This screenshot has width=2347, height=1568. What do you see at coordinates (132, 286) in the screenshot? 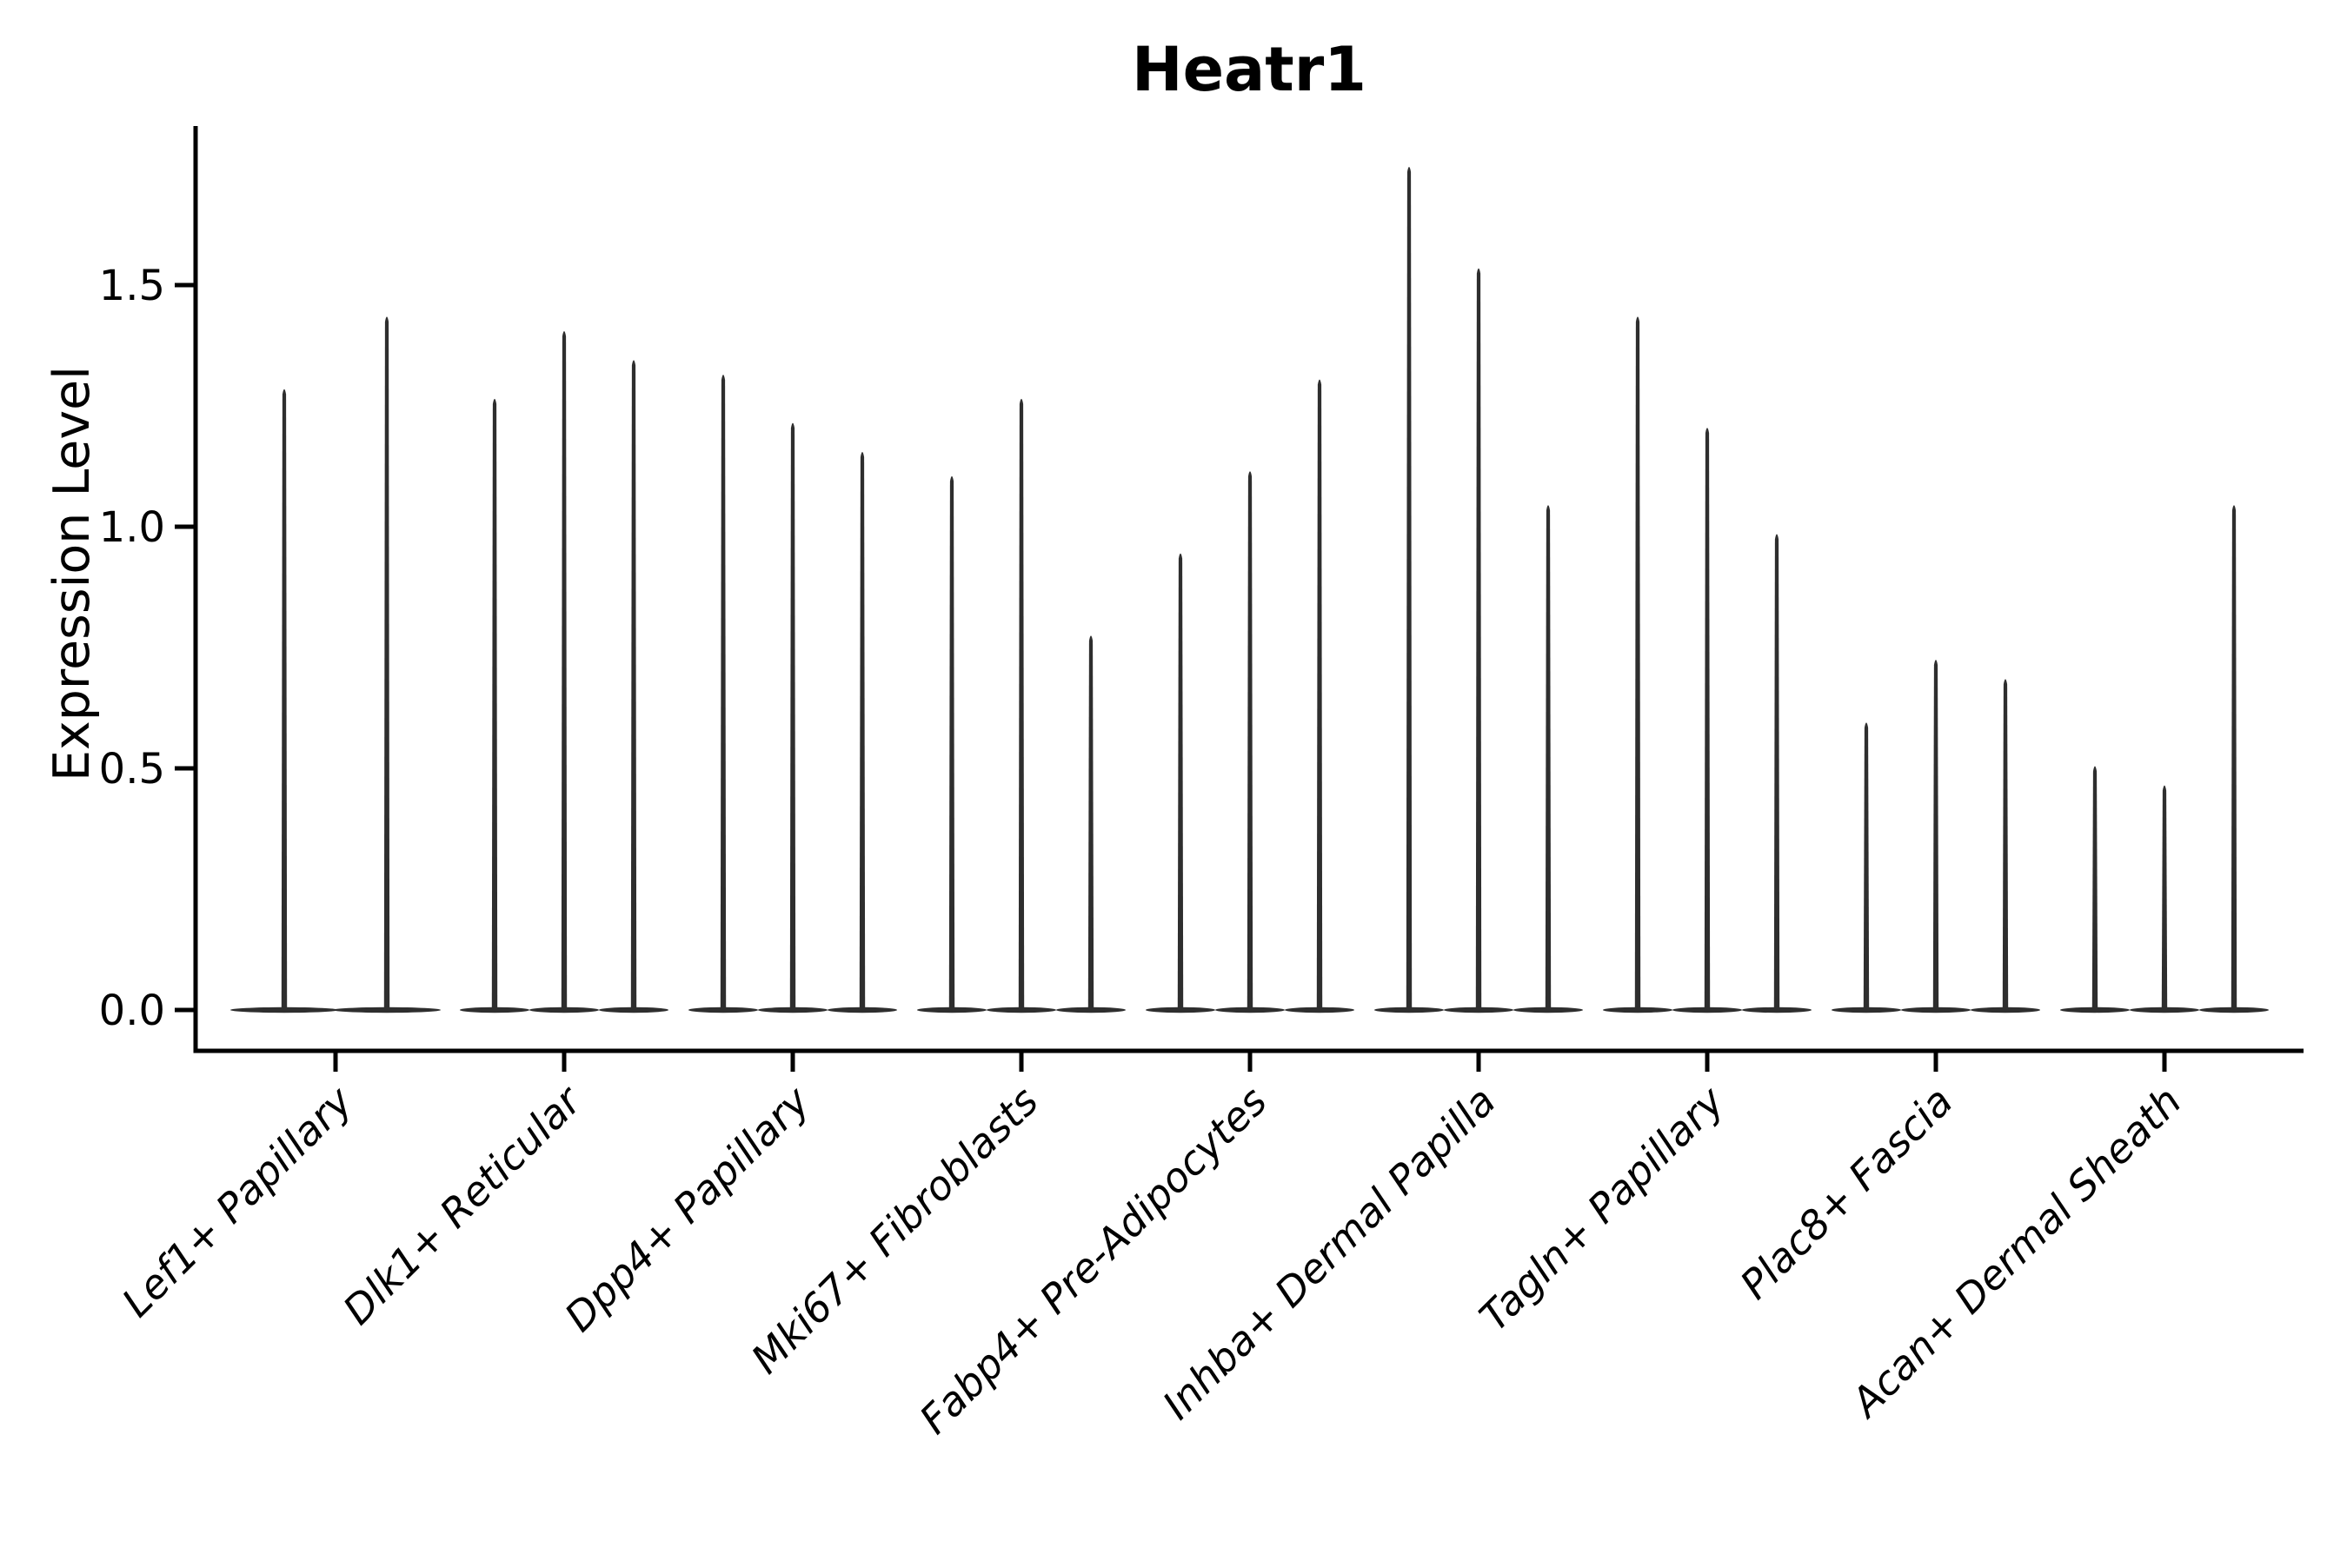
I see `y-tick-label: 1.5` at bounding box center [132, 286].